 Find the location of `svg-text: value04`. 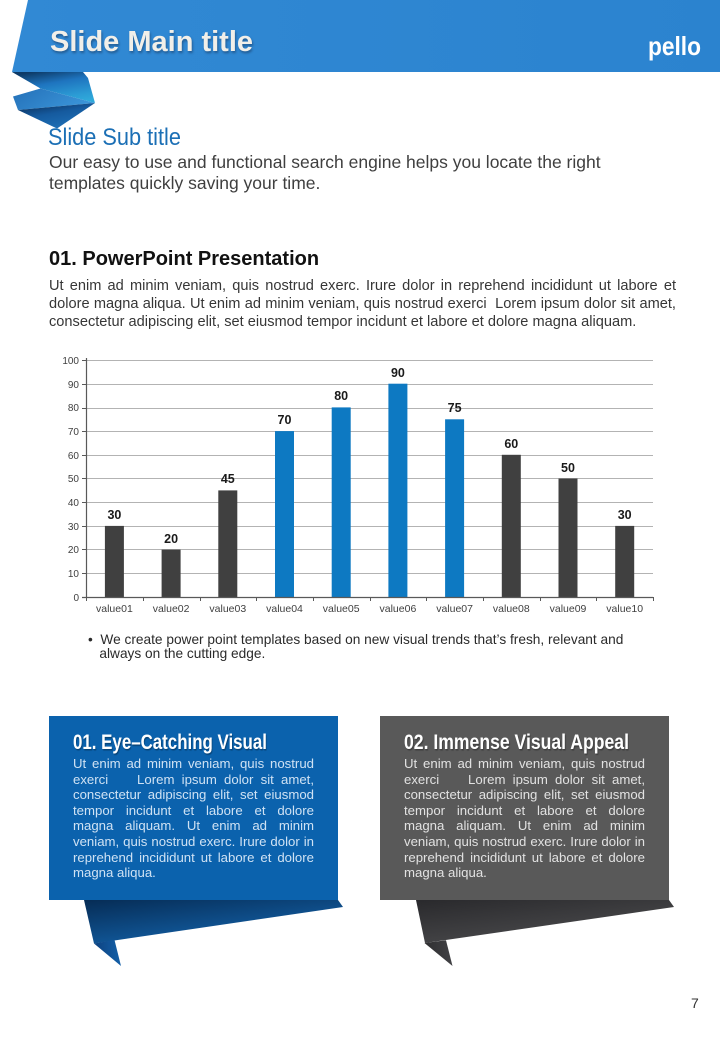

svg-text: value04 is located at coordinates (284, 609).